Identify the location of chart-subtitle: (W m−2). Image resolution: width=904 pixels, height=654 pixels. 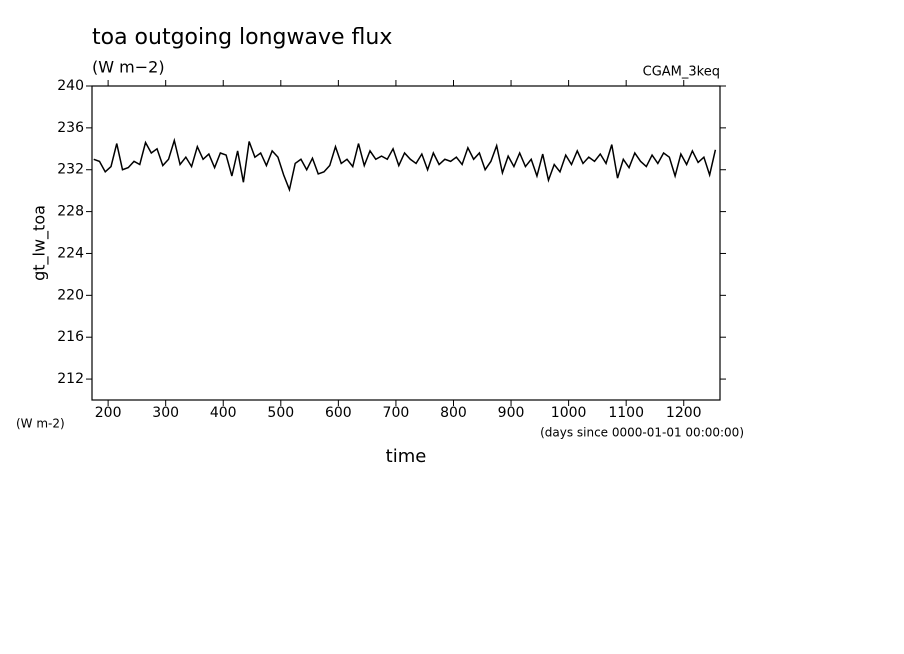
(128, 67).